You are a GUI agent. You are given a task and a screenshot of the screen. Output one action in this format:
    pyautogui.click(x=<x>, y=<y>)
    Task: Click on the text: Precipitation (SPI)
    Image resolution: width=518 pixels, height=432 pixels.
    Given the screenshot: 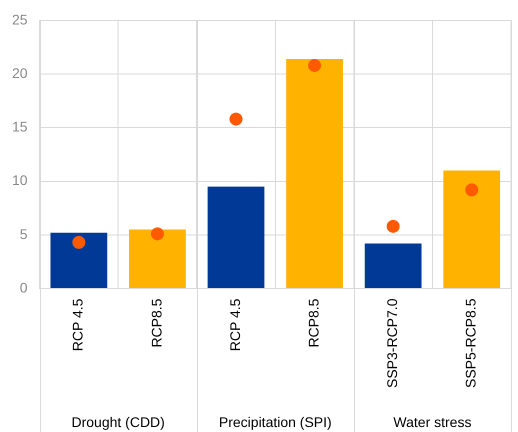 What is the action you would take?
    pyautogui.click(x=275, y=422)
    